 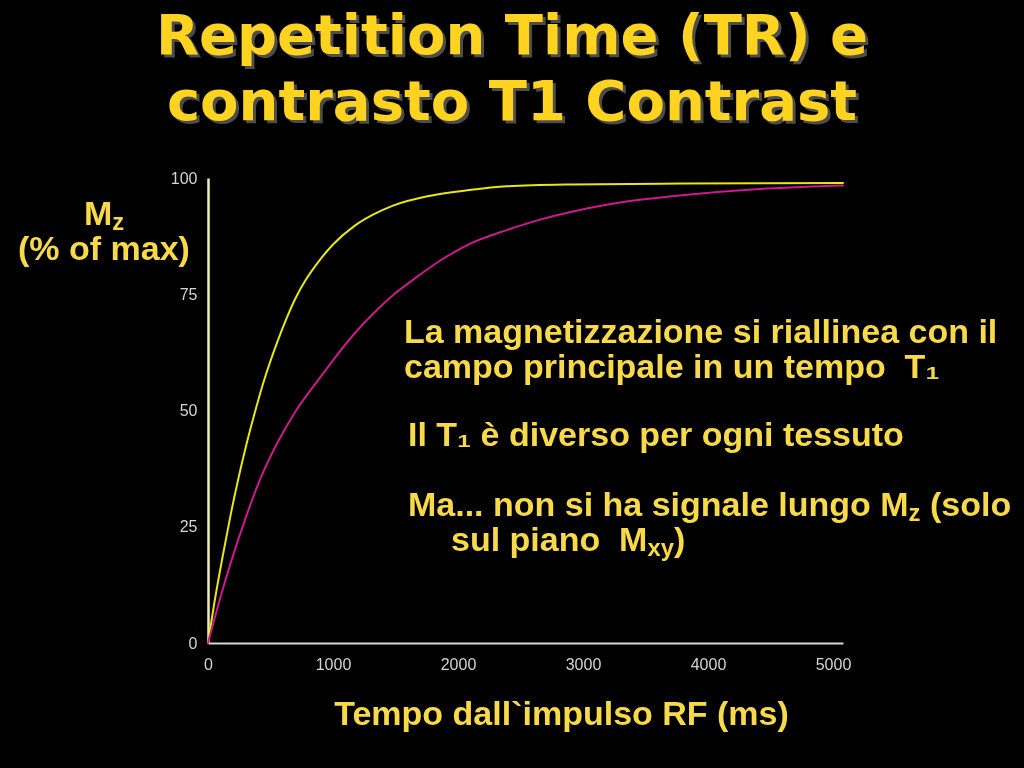 What do you see at coordinates (583, 664) in the screenshot?
I see `x-tick-label: 3000` at bounding box center [583, 664].